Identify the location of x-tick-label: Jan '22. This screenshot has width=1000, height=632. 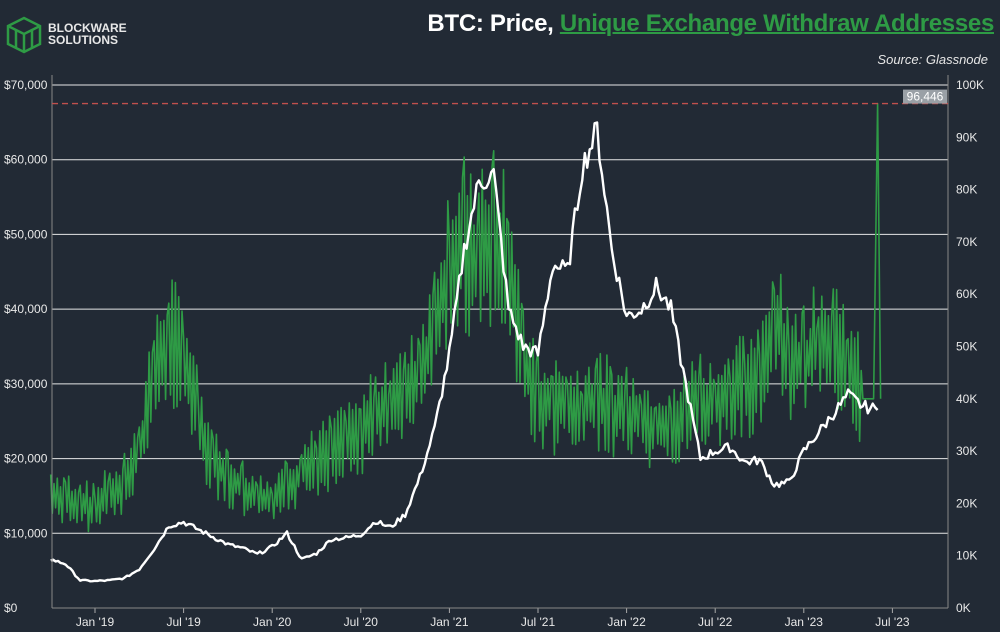
(626, 622).